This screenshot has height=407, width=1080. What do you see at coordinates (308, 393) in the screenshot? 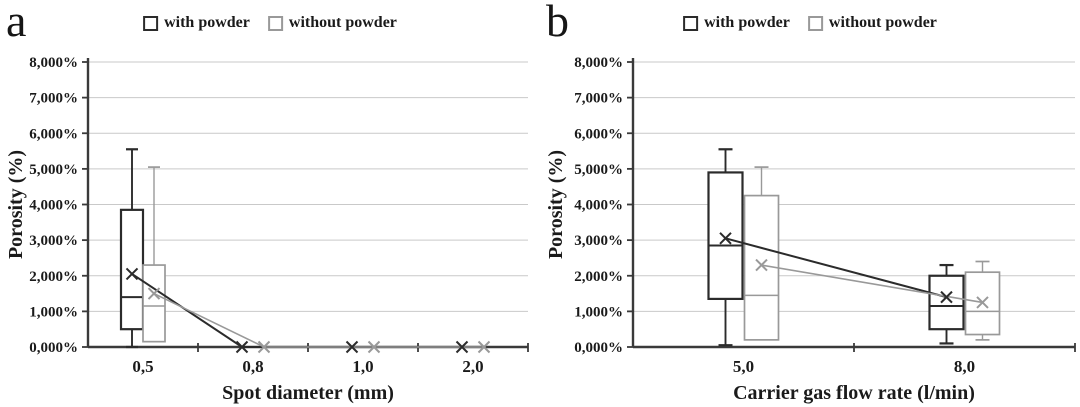
I see `axis-title-x: Spot diameter (mm)` at bounding box center [308, 393].